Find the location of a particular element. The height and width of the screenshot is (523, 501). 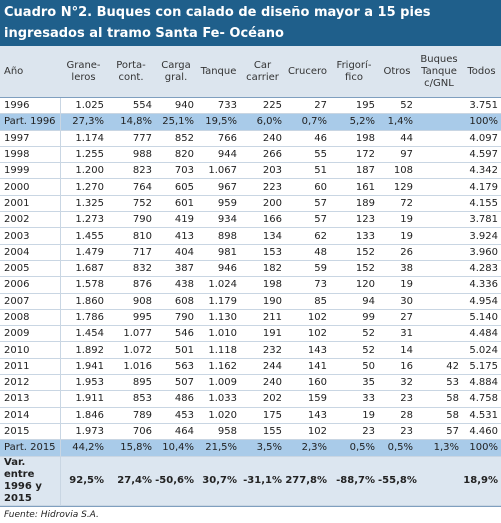

row-label: 2009 is located at coordinates (30, 334).